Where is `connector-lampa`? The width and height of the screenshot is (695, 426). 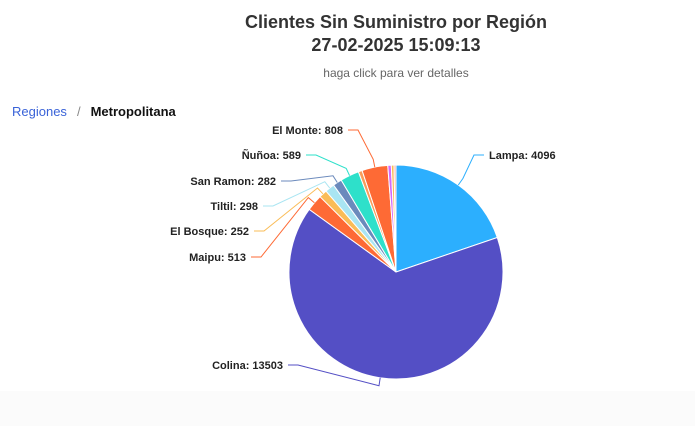 connector-lampa is located at coordinates (470, 170).